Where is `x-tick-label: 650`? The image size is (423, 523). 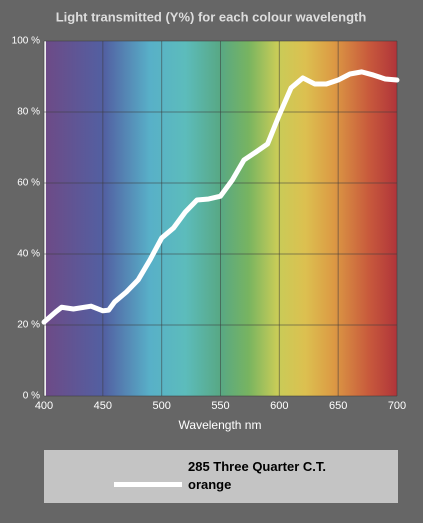 x-tick-label: 650 is located at coordinates (338, 406).